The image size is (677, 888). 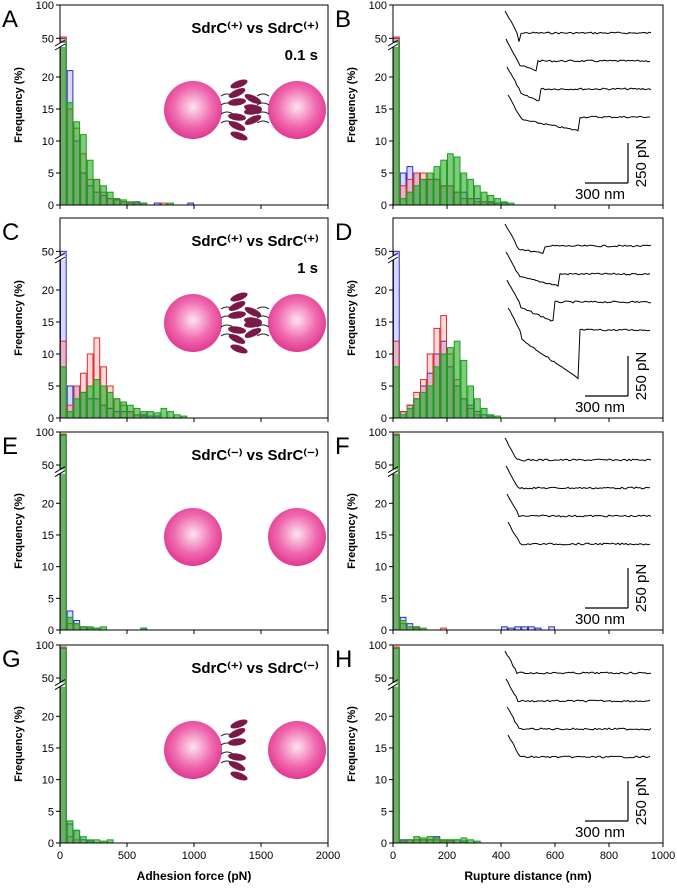 I want to click on x-tick-label: 200, so click(x=447, y=856).